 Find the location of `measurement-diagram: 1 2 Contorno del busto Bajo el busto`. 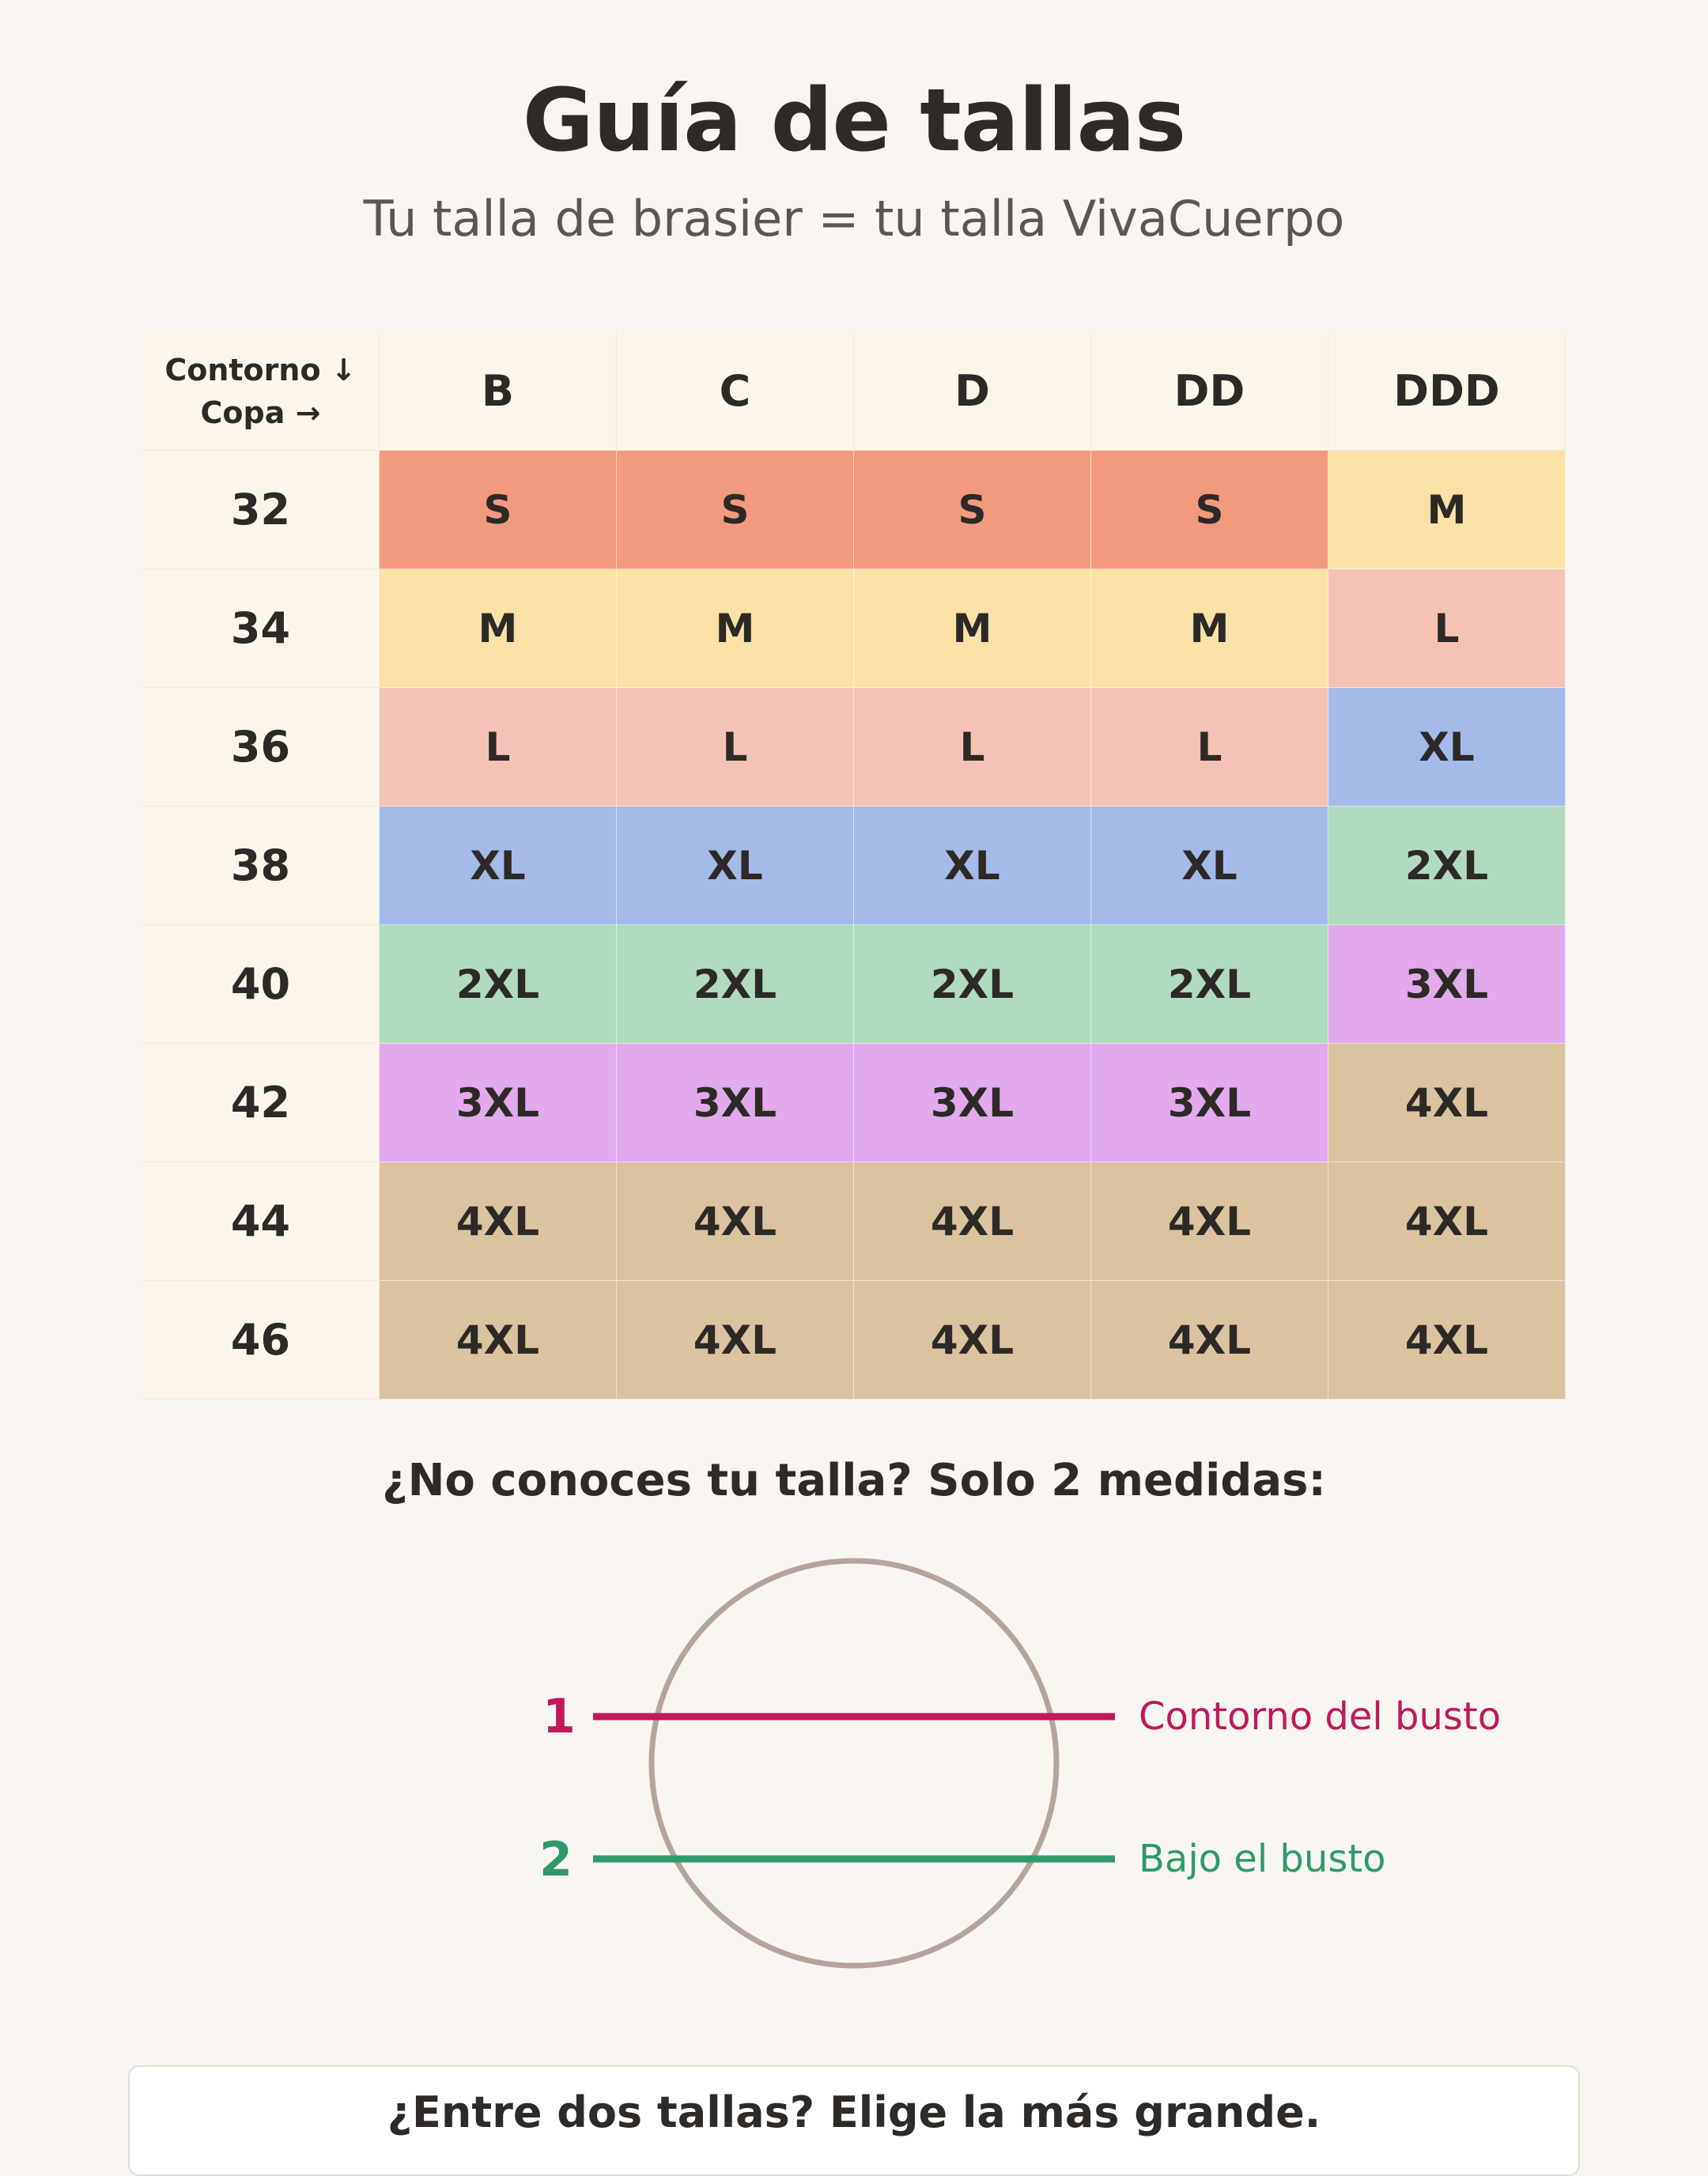

measurement-diagram: 1 2 Contorno del busto Bajo el busto is located at coordinates (1020, 1763).